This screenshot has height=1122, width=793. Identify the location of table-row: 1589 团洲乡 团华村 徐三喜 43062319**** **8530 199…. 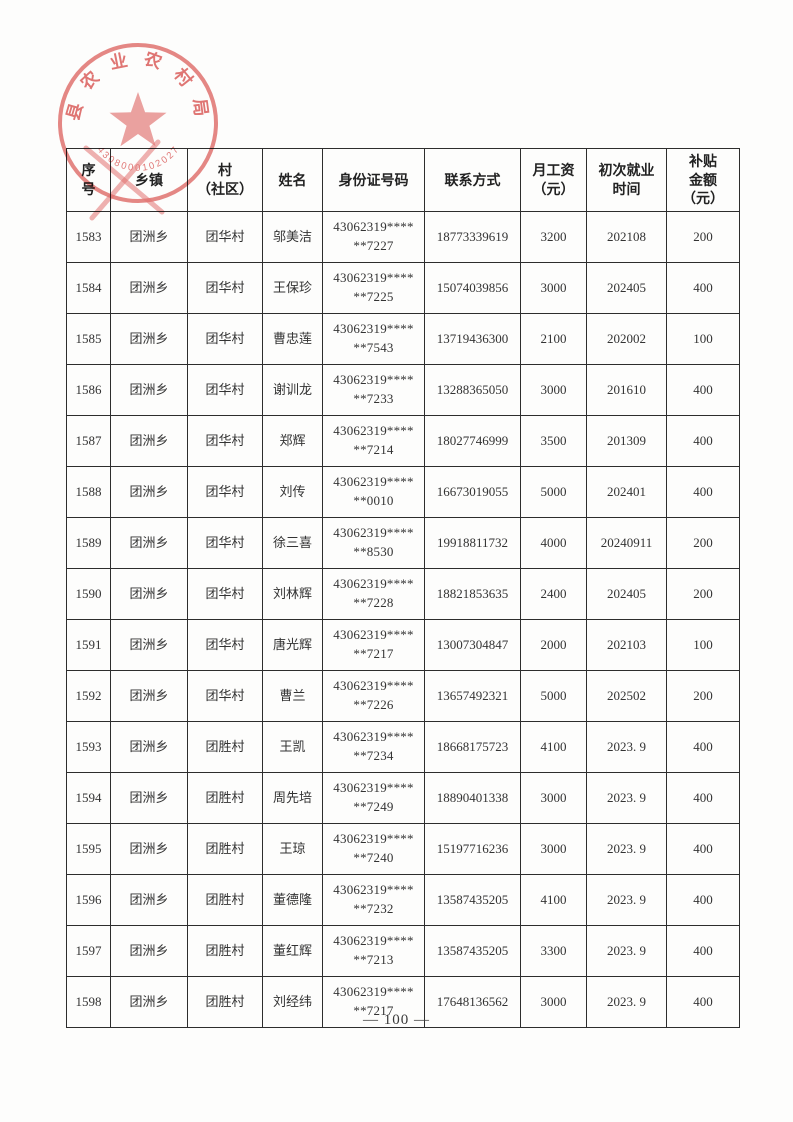
(403, 543).